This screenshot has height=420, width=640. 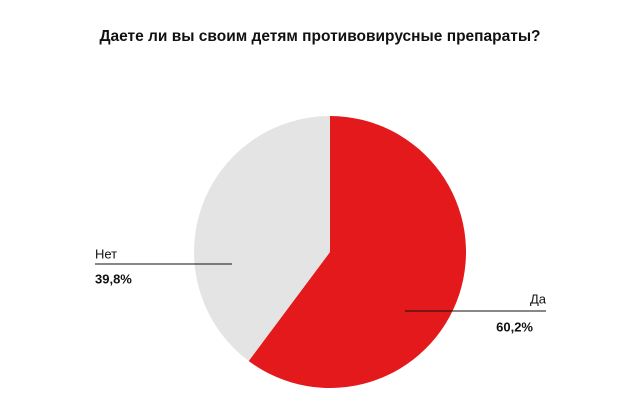 What do you see at coordinates (262, 239) in the screenshot?
I see `pie-slice` at bounding box center [262, 239].